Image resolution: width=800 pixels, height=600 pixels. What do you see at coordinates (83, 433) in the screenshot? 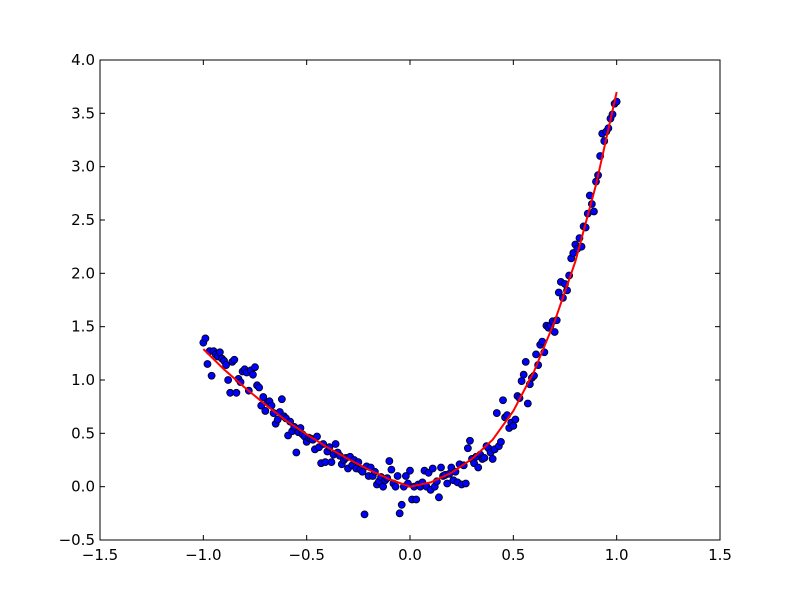
I see `y-tick-label: 0.5` at bounding box center [83, 433].